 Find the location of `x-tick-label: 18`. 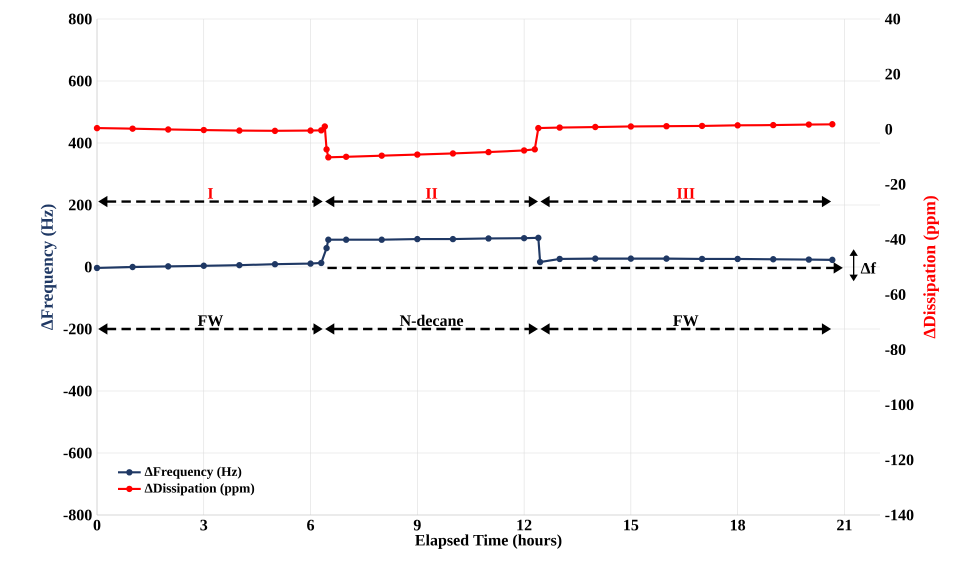

x-tick-label: 18 is located at coordinates (738, 525).